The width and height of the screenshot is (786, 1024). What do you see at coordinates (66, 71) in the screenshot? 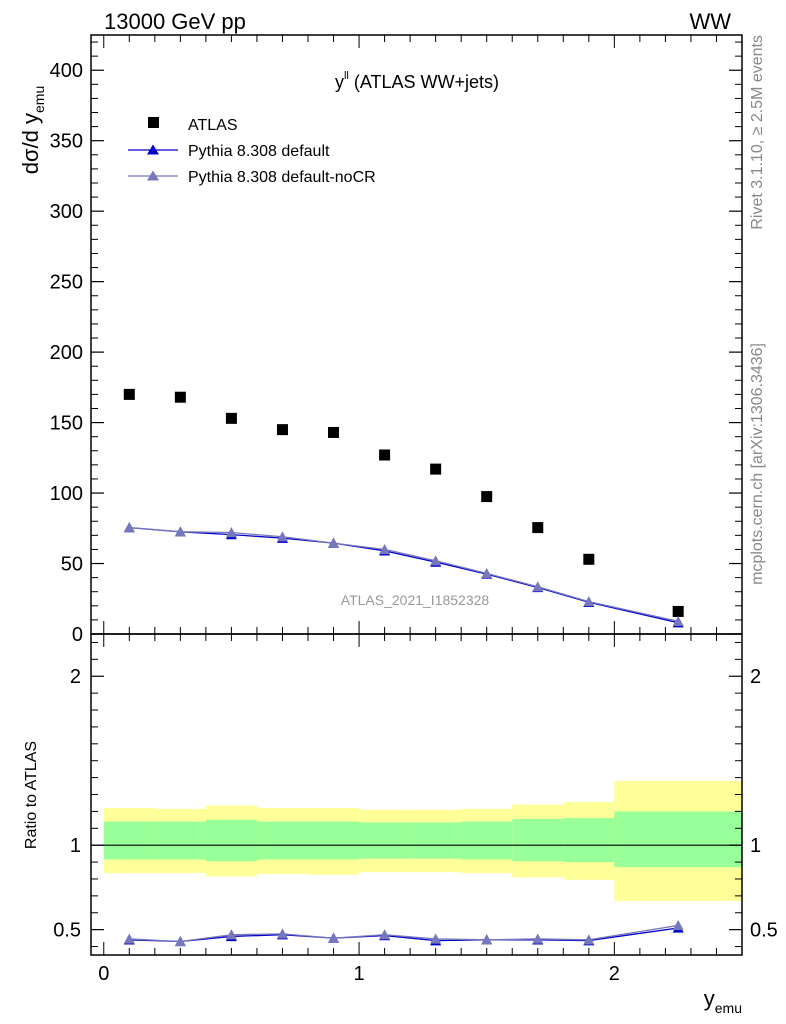
I see `y-tick-label: 400` at bounding box center [66, 71].